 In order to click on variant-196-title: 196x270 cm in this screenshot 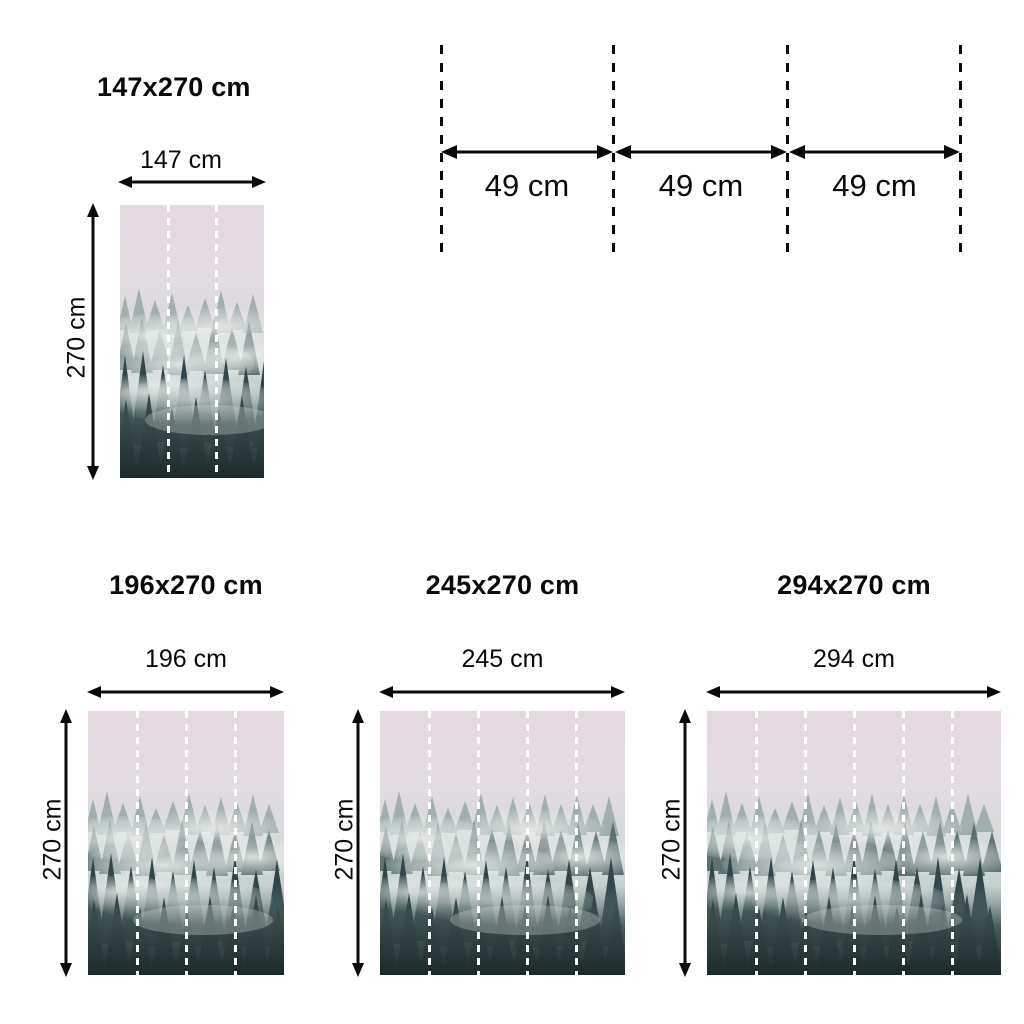, I will do `click(186, 585)`.